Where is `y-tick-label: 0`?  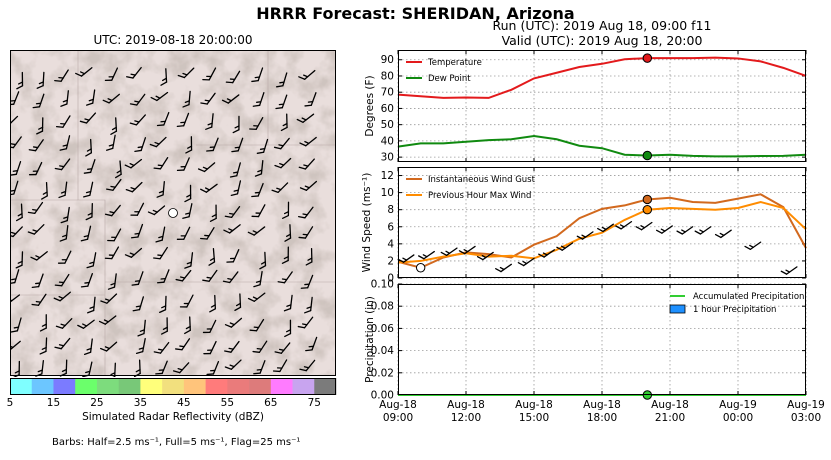 y-tick-label: 0 is located at coordinates (390, 279).